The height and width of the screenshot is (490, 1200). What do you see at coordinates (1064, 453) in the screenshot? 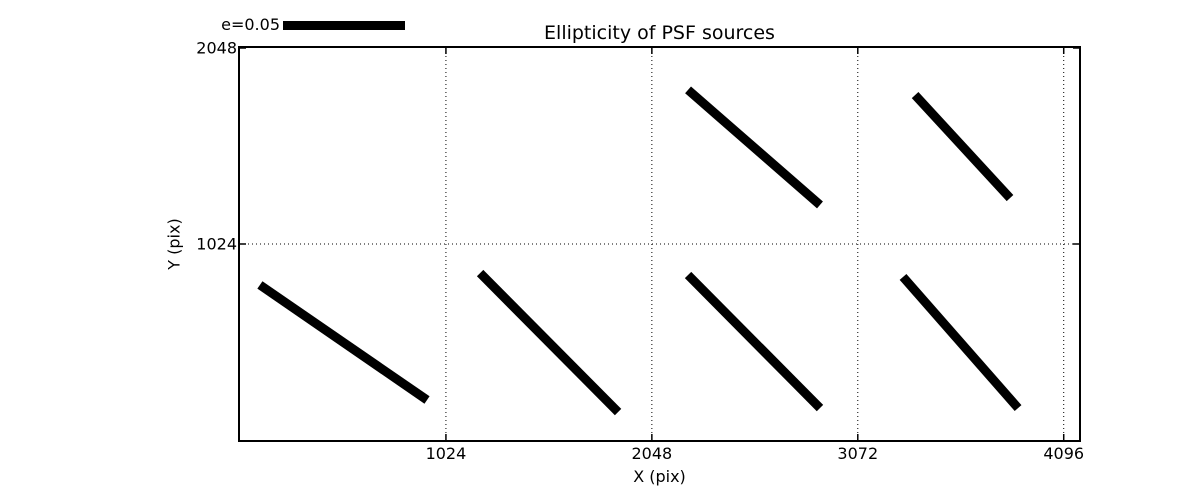
I see `x-tick-label-4096: 4096` at bounding box center [1064, 453].